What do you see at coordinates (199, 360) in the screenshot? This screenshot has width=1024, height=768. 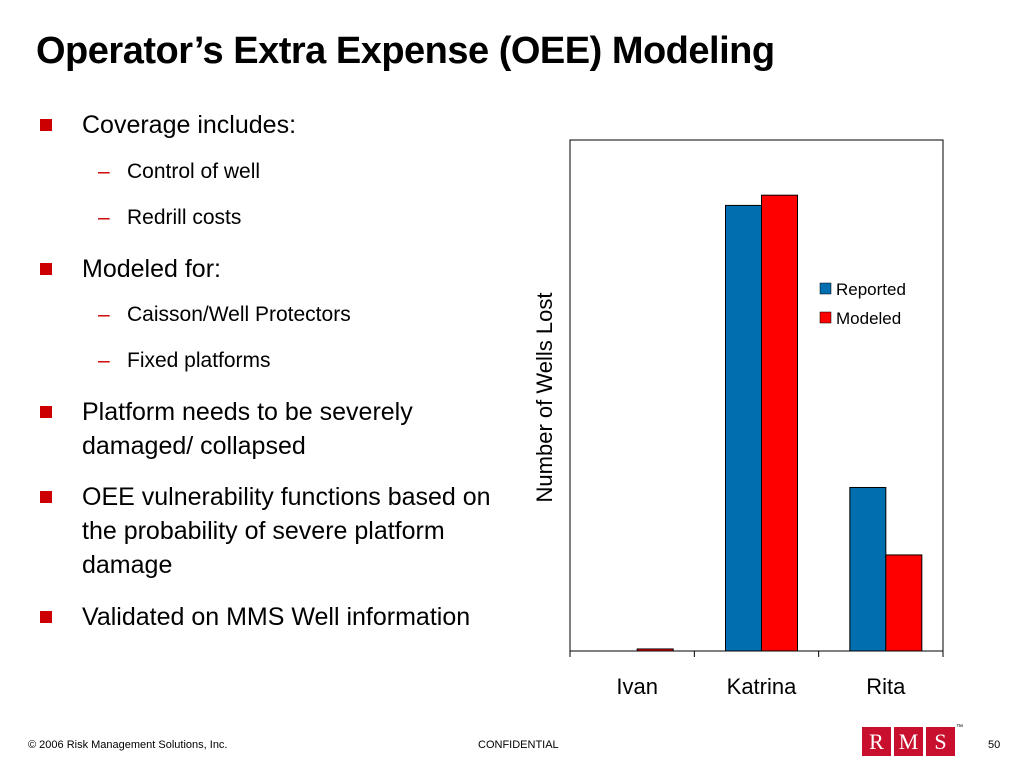 I see `sub-bullet-text: Fixed platforms` at bounding box center [199, 360].